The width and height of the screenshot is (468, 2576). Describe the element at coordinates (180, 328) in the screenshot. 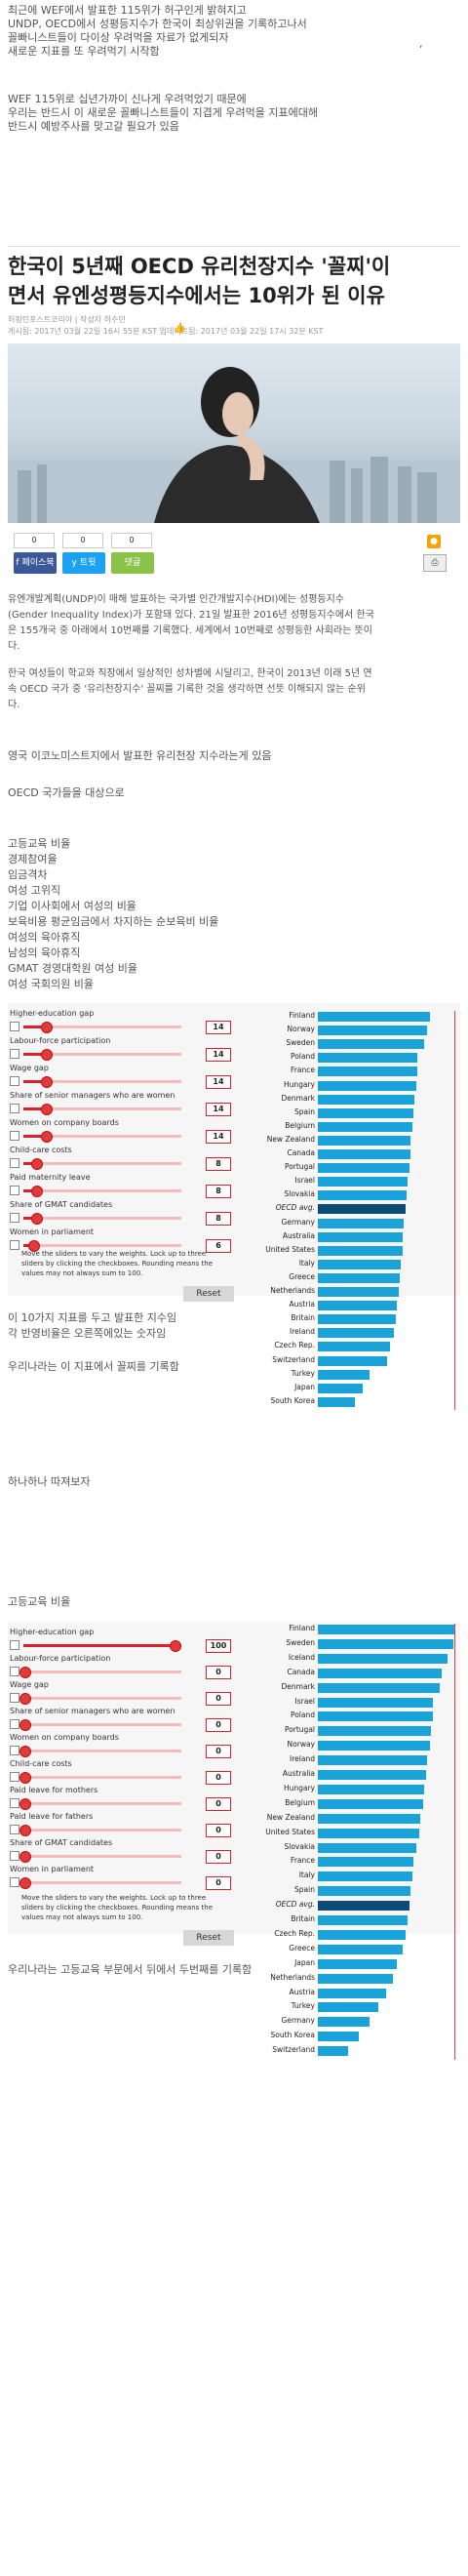

I see `thumbs-up-icon: 👍` at that location.